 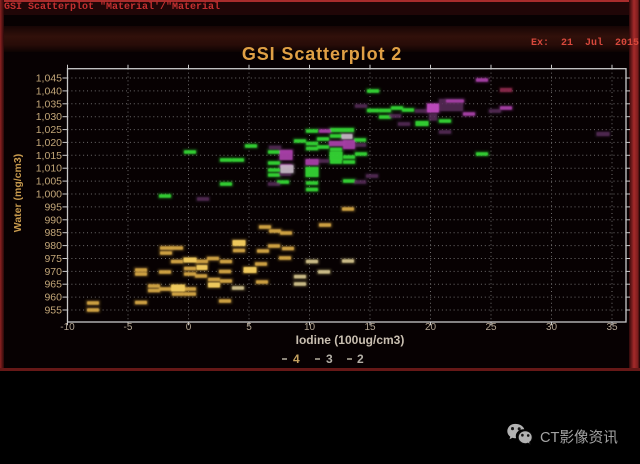 I want to click on svg-text: 1,000, so click(x=49, y=195).